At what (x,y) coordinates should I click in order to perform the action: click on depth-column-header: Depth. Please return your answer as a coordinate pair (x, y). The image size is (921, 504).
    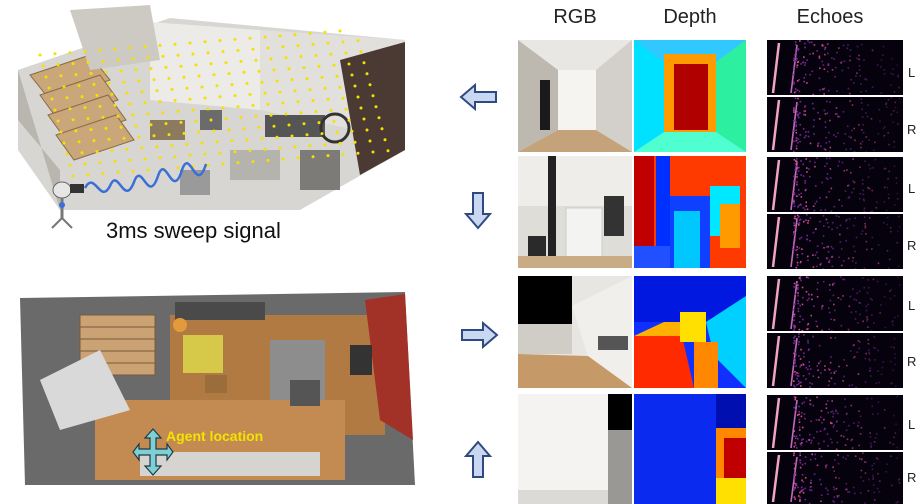
    Looking at the image, I should click on (690, 17).